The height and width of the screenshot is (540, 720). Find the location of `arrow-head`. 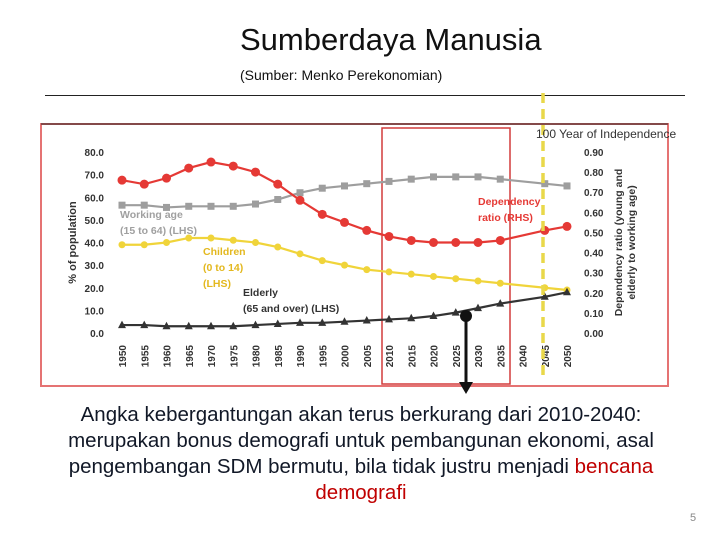

arrow-head is located at coordinates (466, 388).